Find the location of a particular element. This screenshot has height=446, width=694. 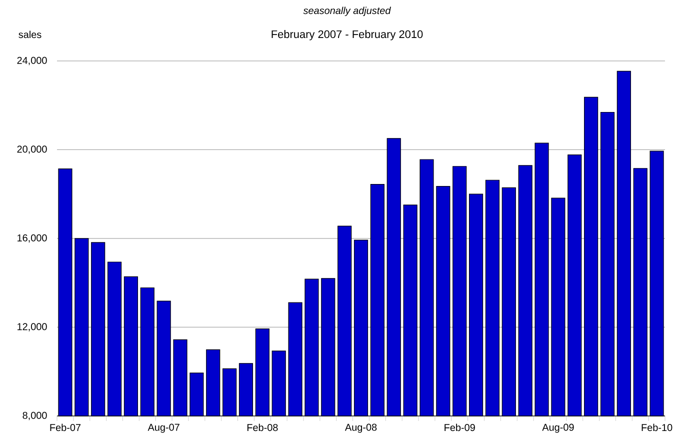

text: February 2007 - February 2010 is located at coordinates (347, 35).